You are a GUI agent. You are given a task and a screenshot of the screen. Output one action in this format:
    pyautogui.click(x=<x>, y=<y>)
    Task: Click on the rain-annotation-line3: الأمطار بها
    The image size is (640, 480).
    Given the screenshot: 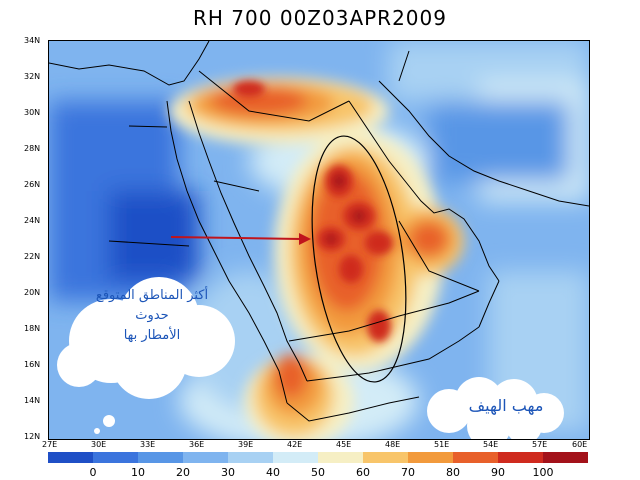 What is the action you would take?
    pyautogui.click(x=152, y=335)
    